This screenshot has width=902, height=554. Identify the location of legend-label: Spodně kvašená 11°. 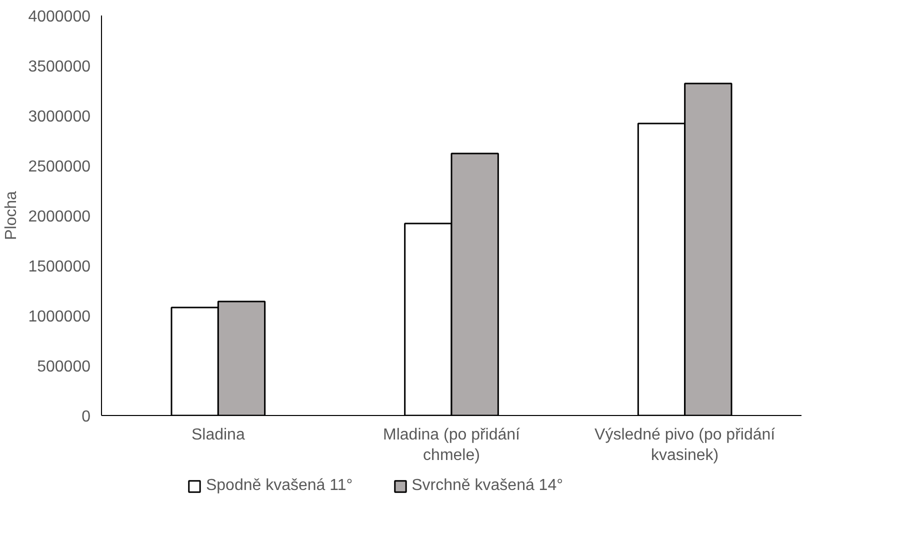
(279, 486).